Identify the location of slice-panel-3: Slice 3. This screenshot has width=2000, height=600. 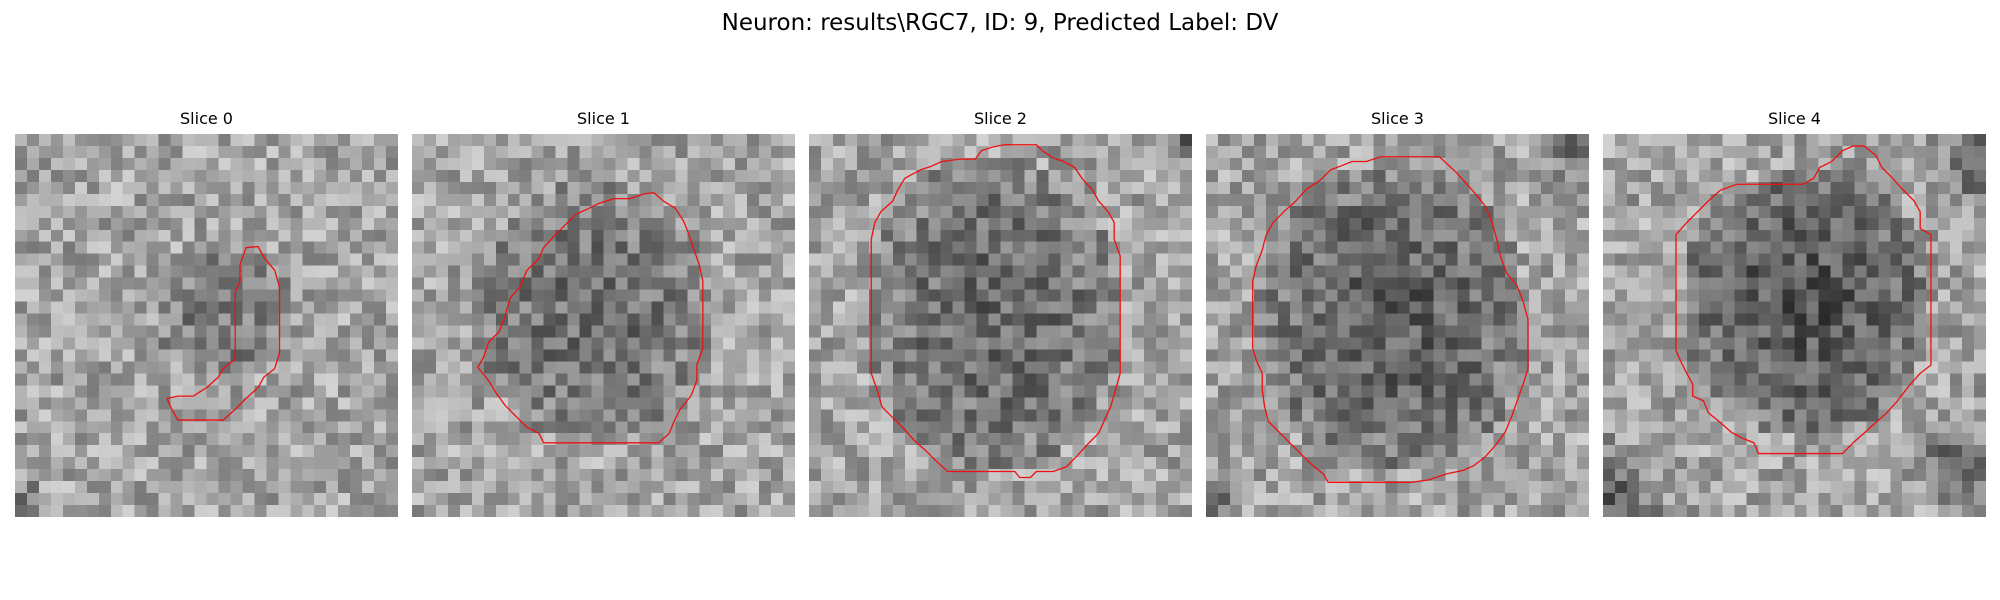
(1397, 312).